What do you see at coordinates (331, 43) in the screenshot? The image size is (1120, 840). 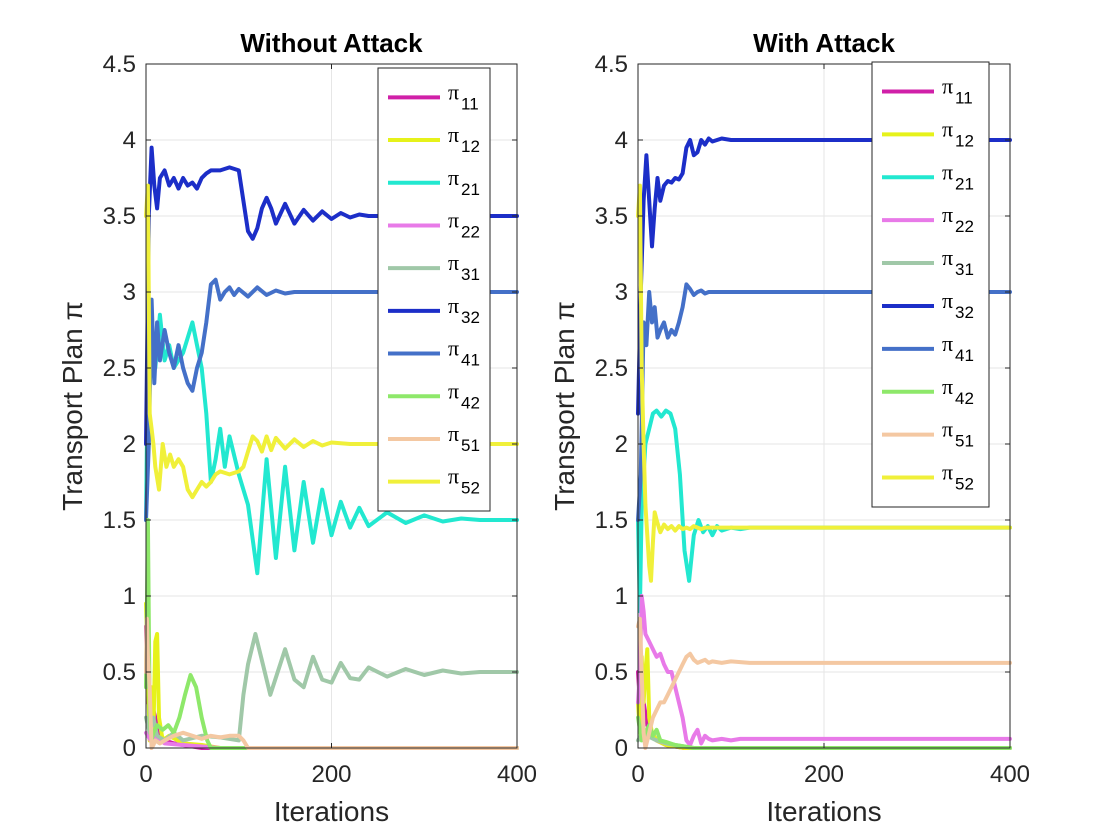 I see `chart-title: Without Attack` at bounding box center [331, 43].